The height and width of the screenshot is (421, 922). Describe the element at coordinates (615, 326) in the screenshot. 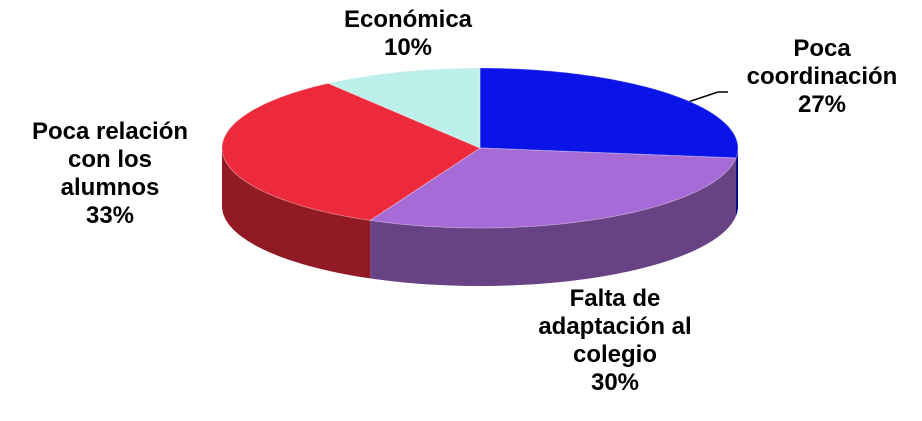

I see `category-label: Falta de adaptación al colegio` at that location.